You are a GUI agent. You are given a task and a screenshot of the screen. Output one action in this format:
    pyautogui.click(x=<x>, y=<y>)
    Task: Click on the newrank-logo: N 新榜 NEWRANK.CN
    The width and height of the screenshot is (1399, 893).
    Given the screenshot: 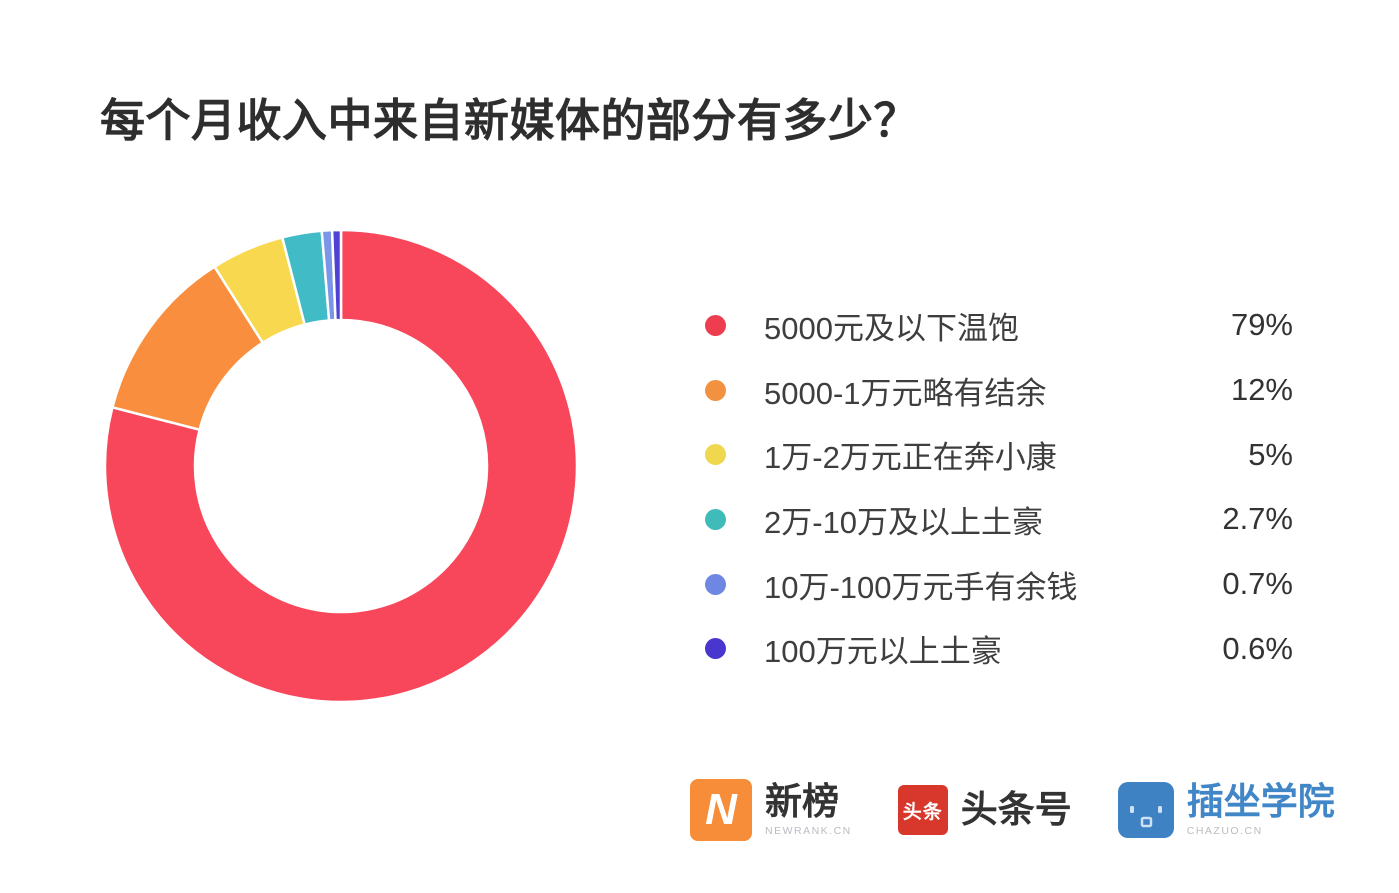 What is the action you would take?
    pyautogui.click(x=771, y=810)
    